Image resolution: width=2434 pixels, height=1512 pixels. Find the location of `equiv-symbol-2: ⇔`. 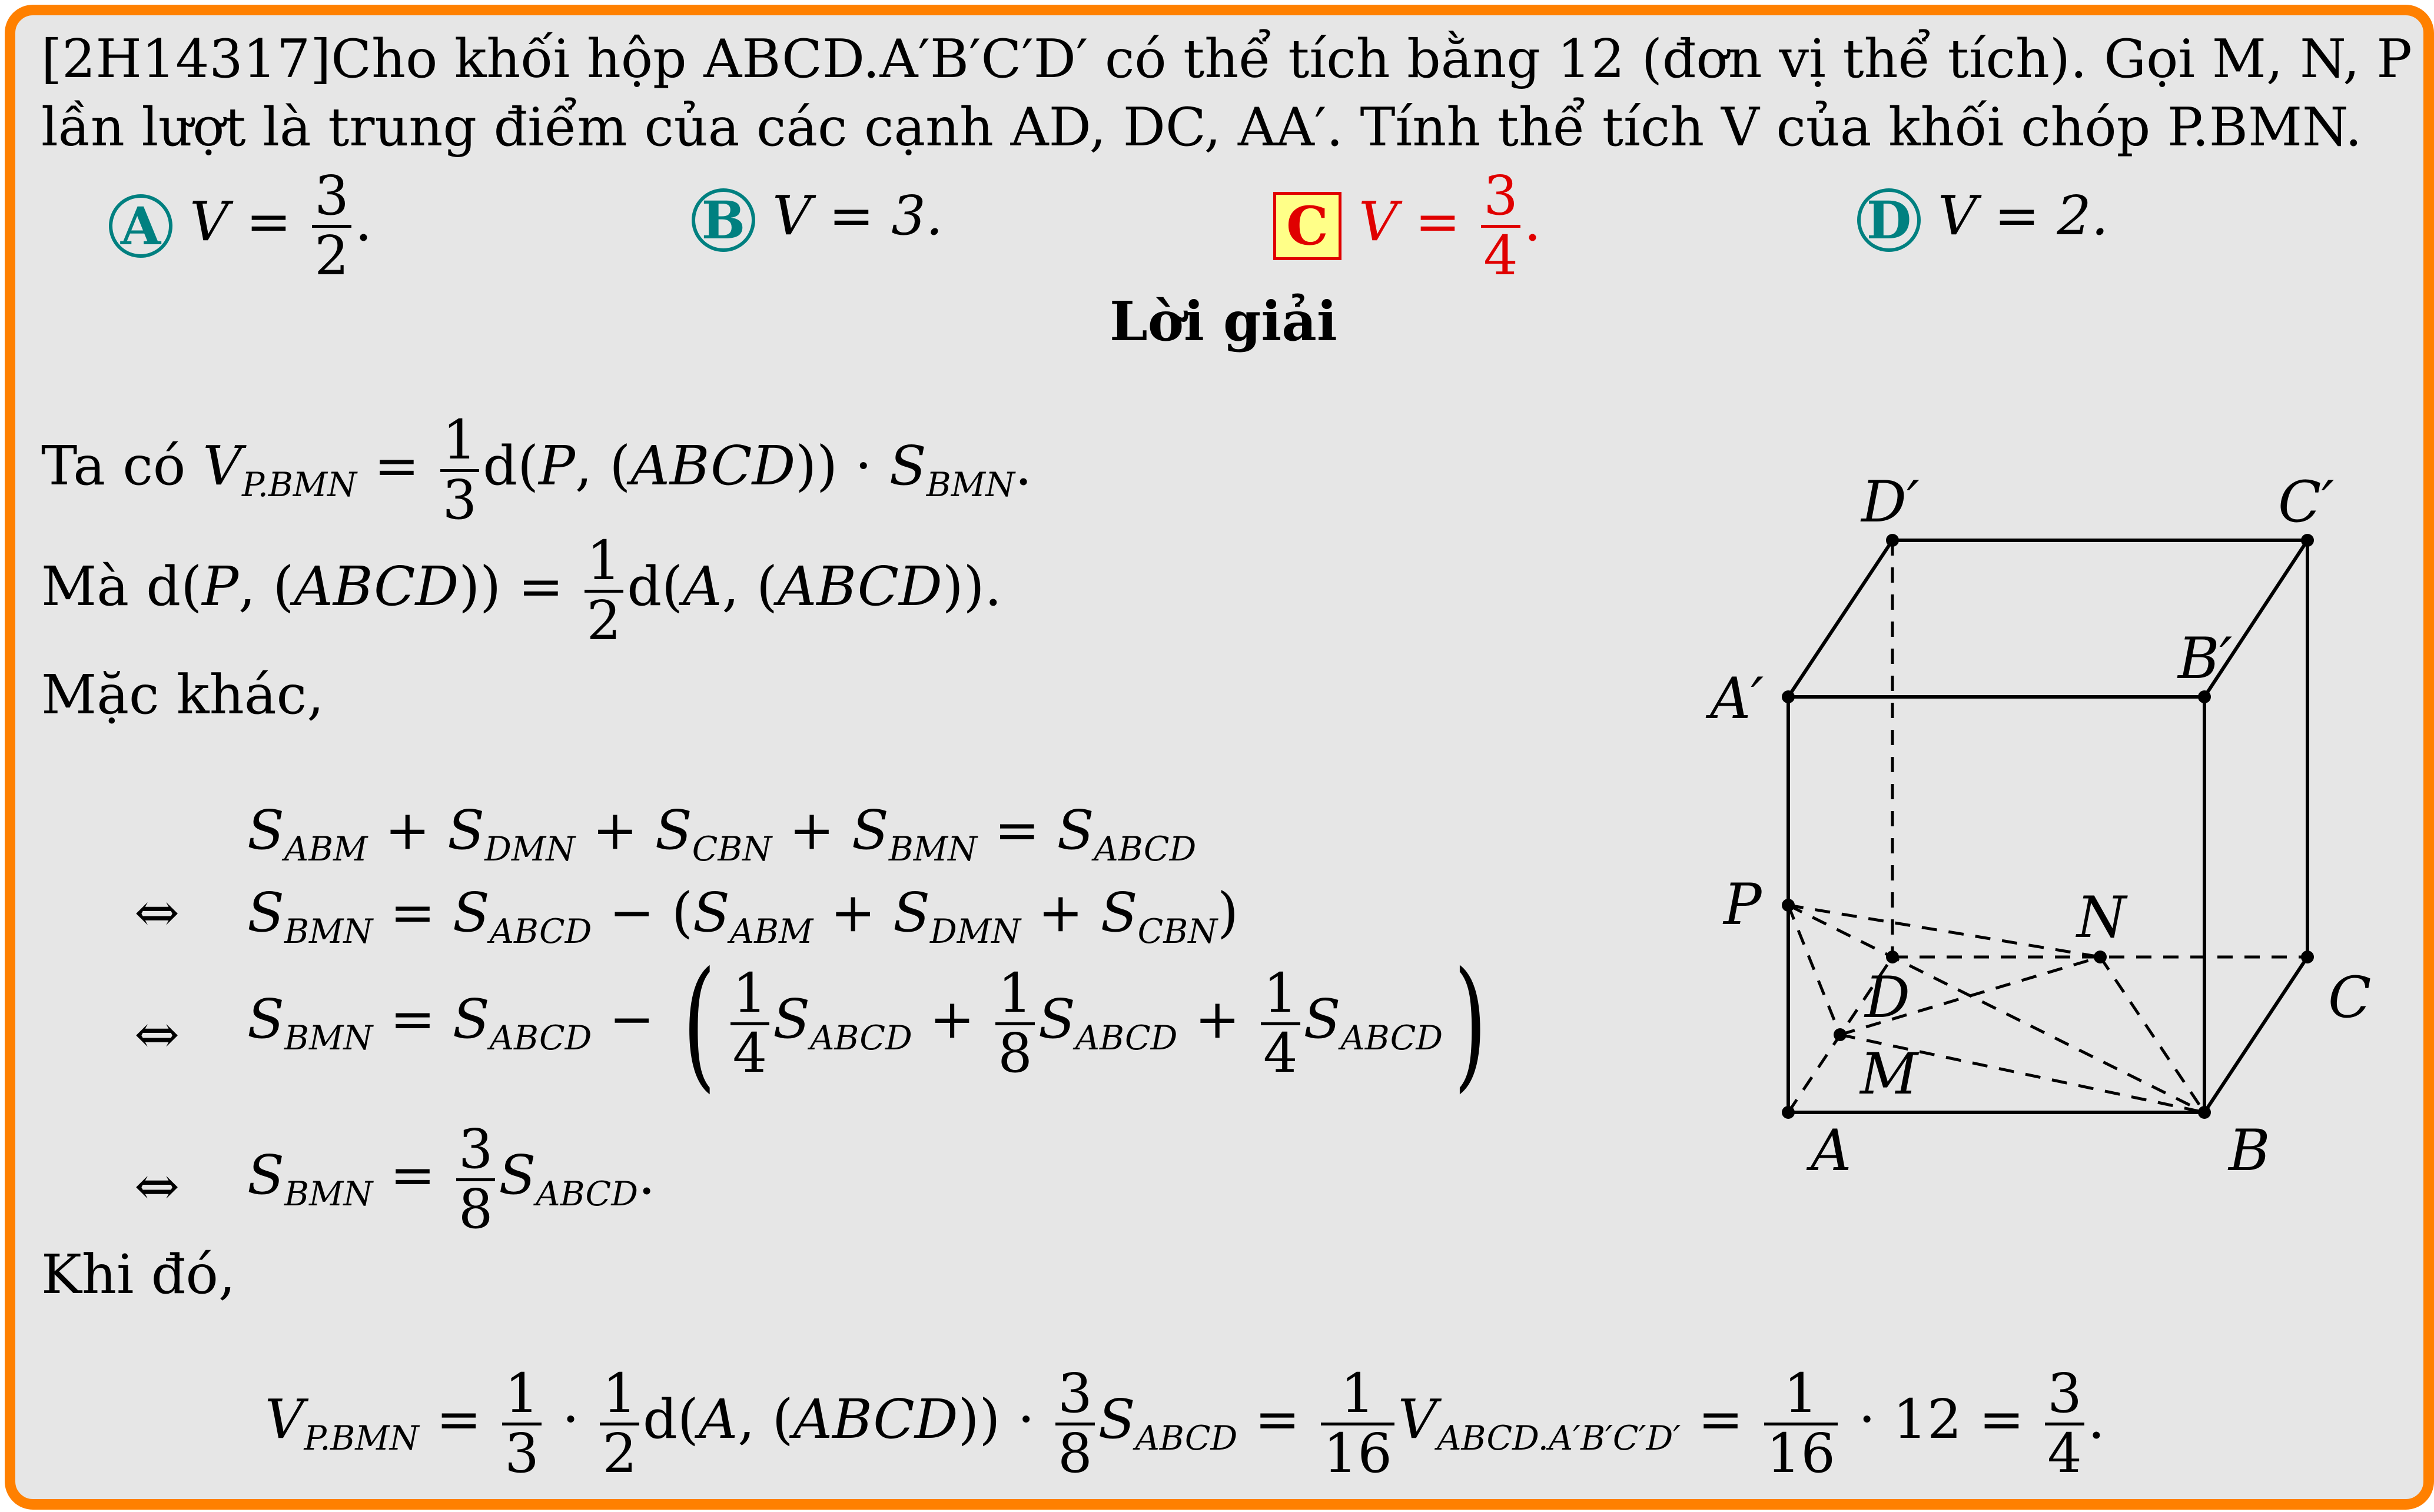

equiv-symbol-2: ⇔ is located at coordinates (157, 1035).